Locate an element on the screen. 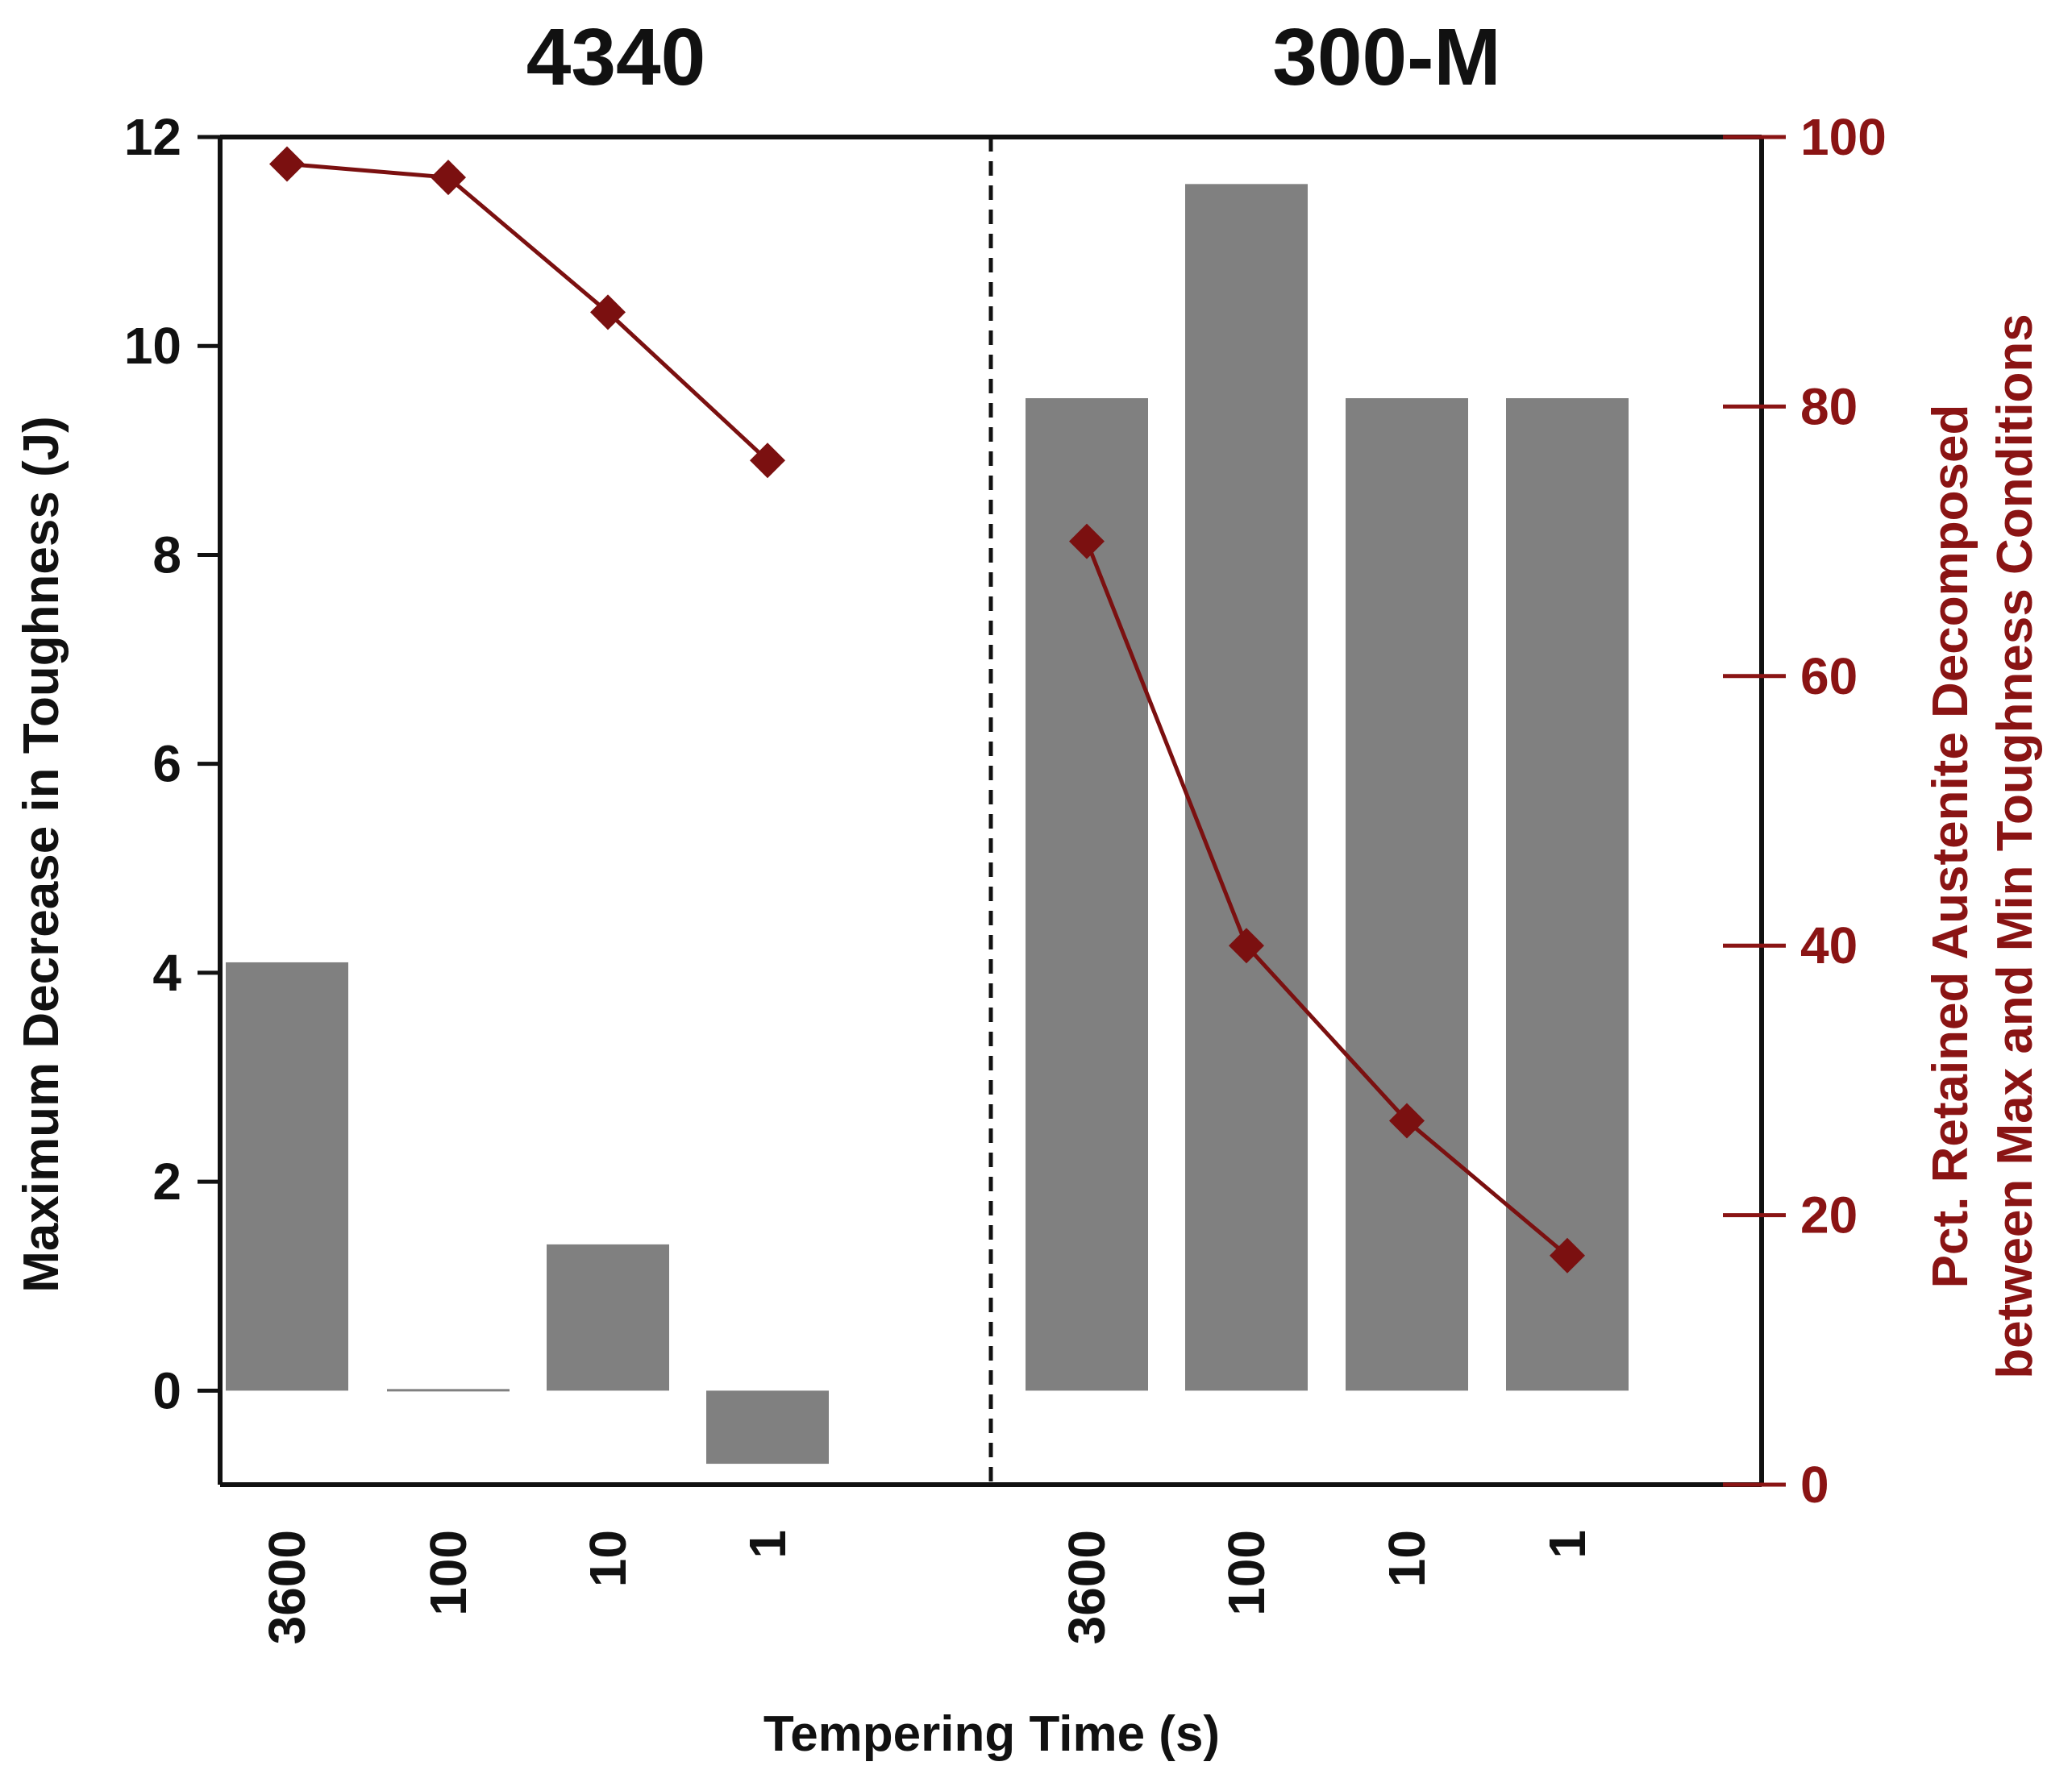 This screenshot has width=2072, height=1770. y-right-tick-label: 0 is located at coordinates (1814, 1485).